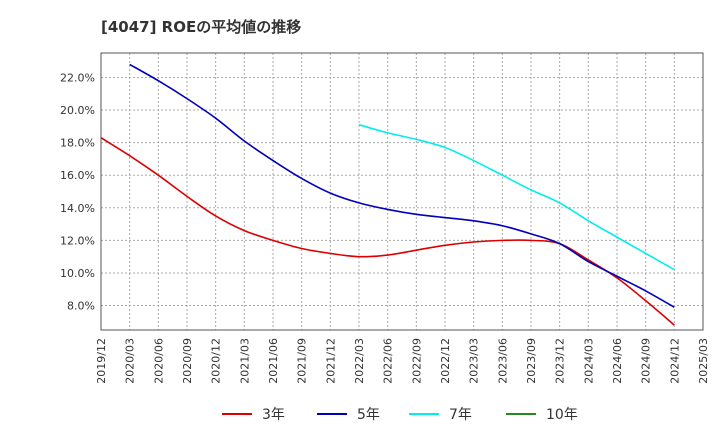 This screenshot has height=440, width=720. Describe the element at coordinates (77, 208) in the screenshot. I see `y-tick-label: 14.0%` at that location.